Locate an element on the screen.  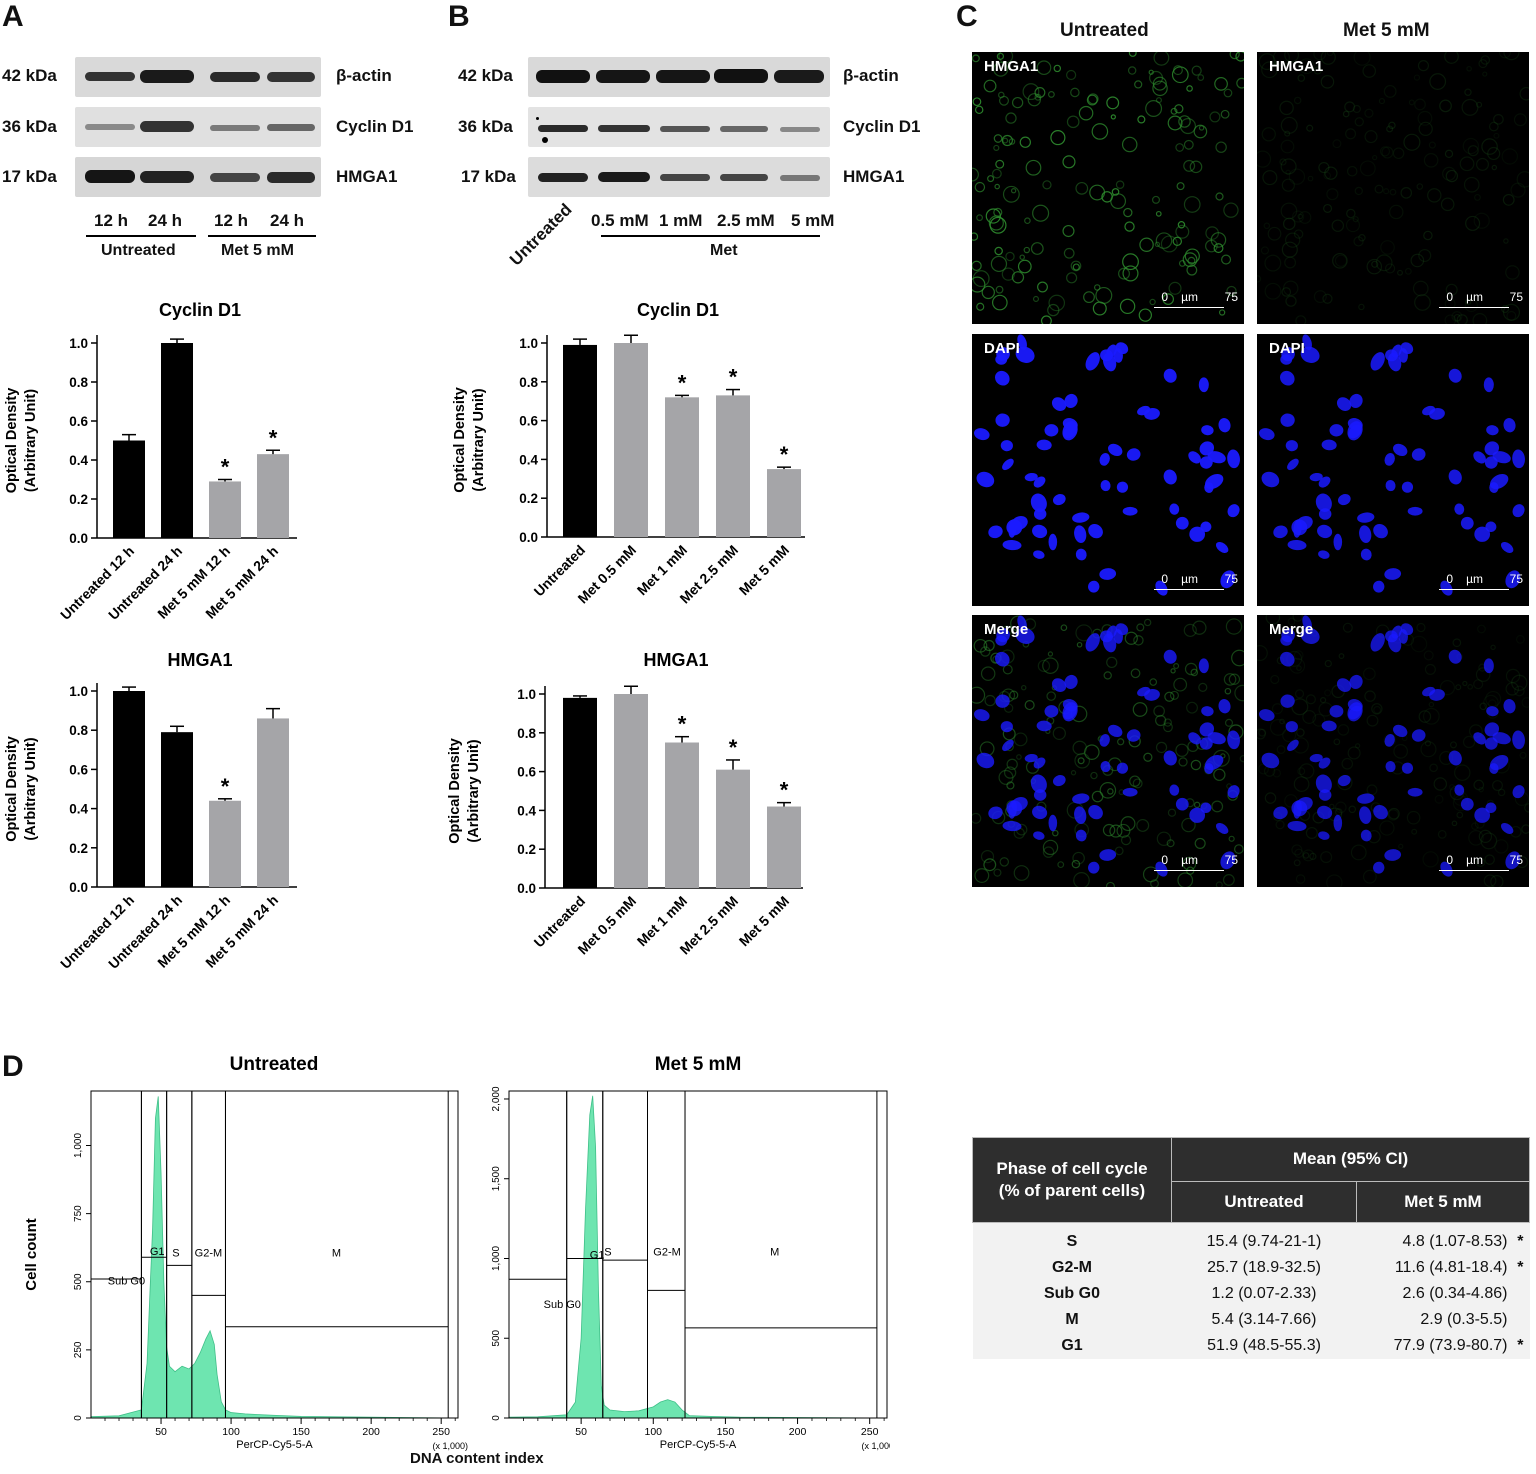
phase-cell: G2-M is located at coordinates (1072, 1268).